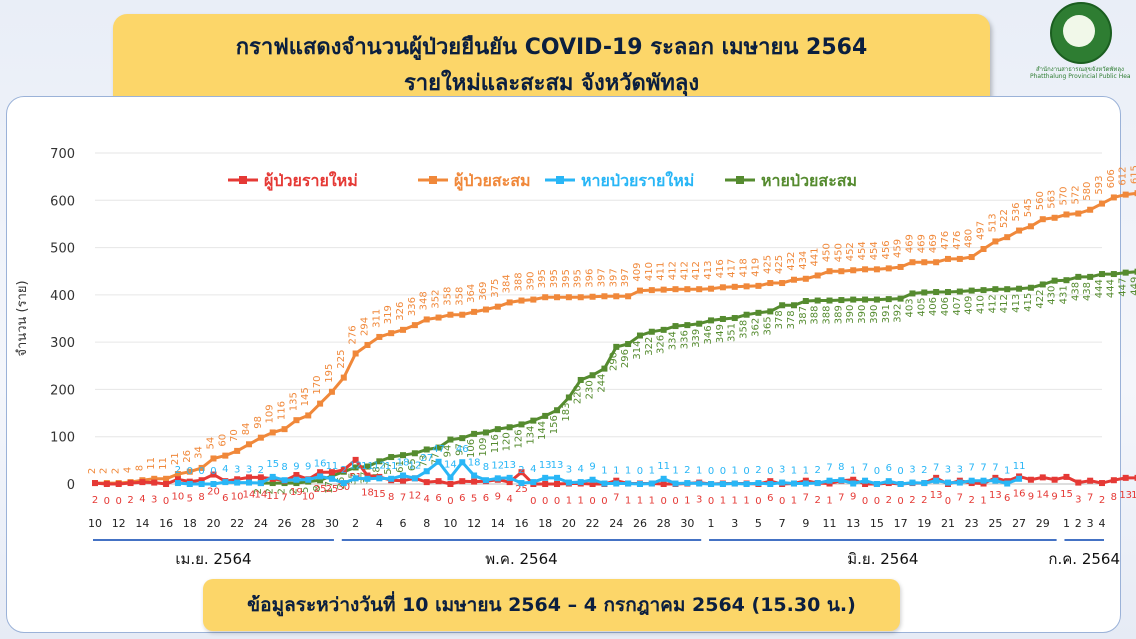  I want to click on y-tick-label: 0, so click(71, 485).